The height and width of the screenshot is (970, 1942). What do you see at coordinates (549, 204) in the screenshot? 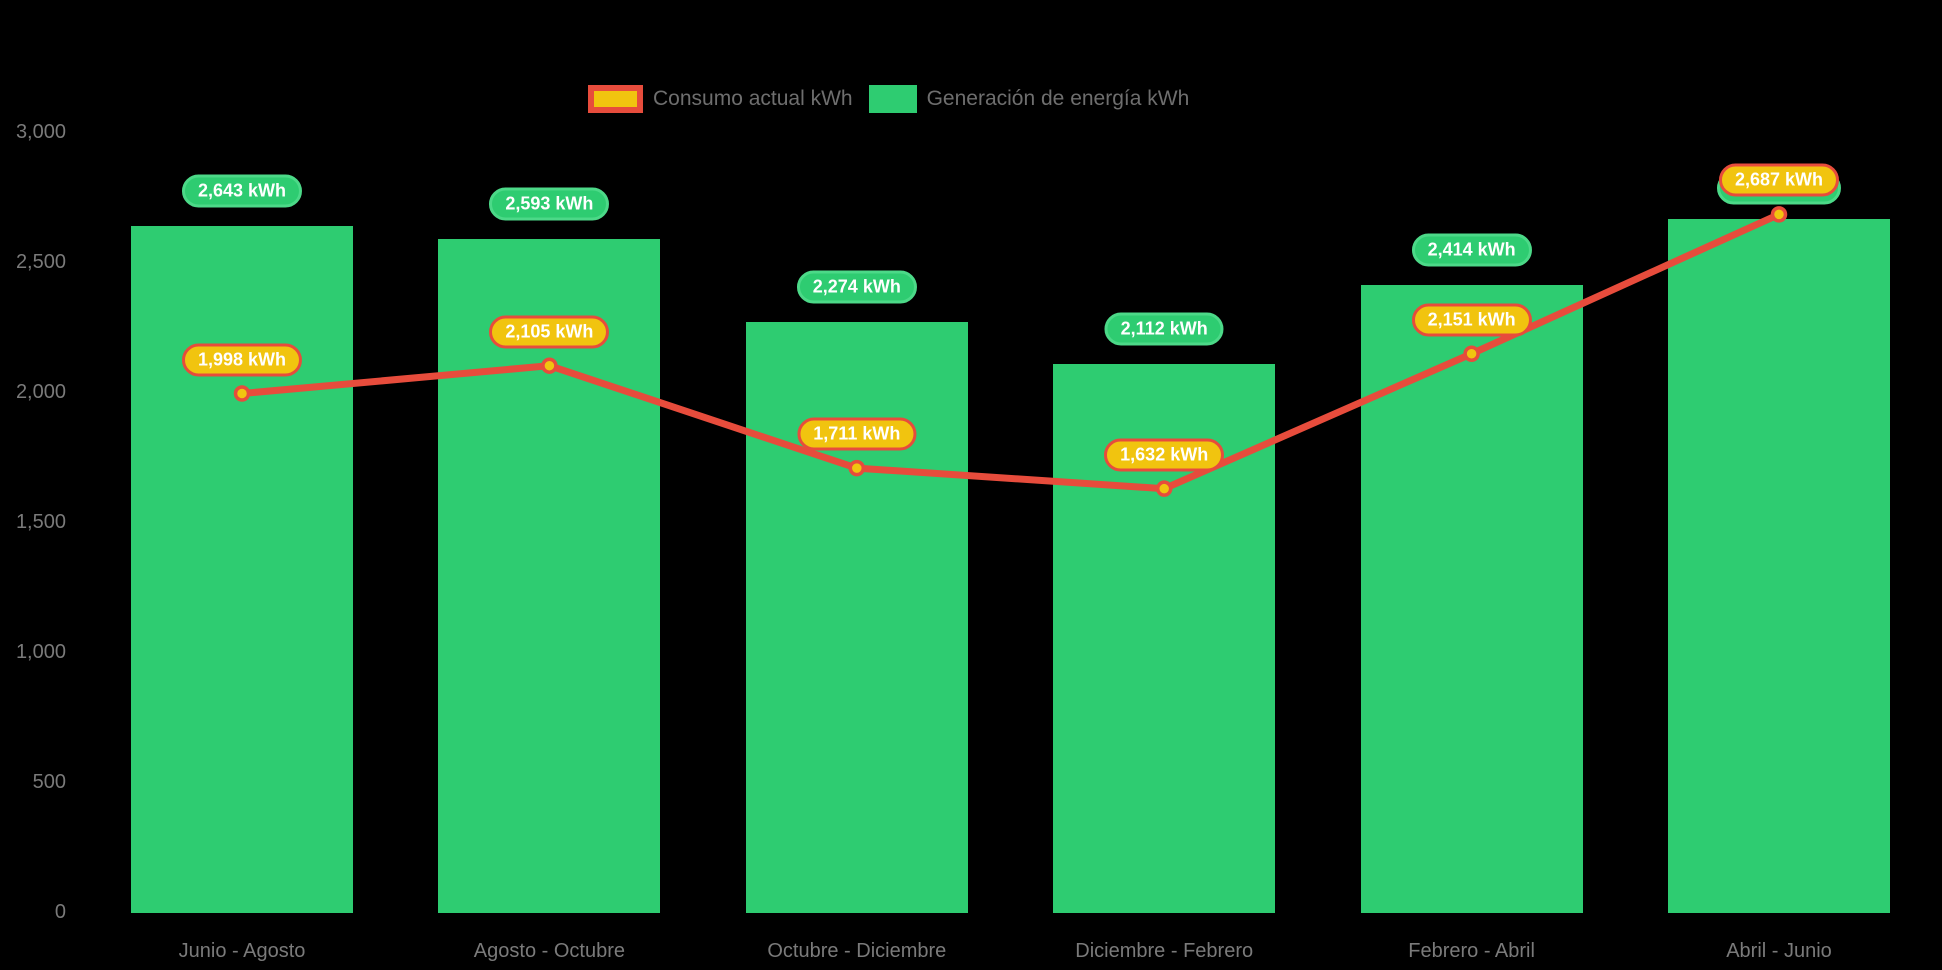
I see `generation-value-label: 2,593 kWh` at bounding box center [549, 204].